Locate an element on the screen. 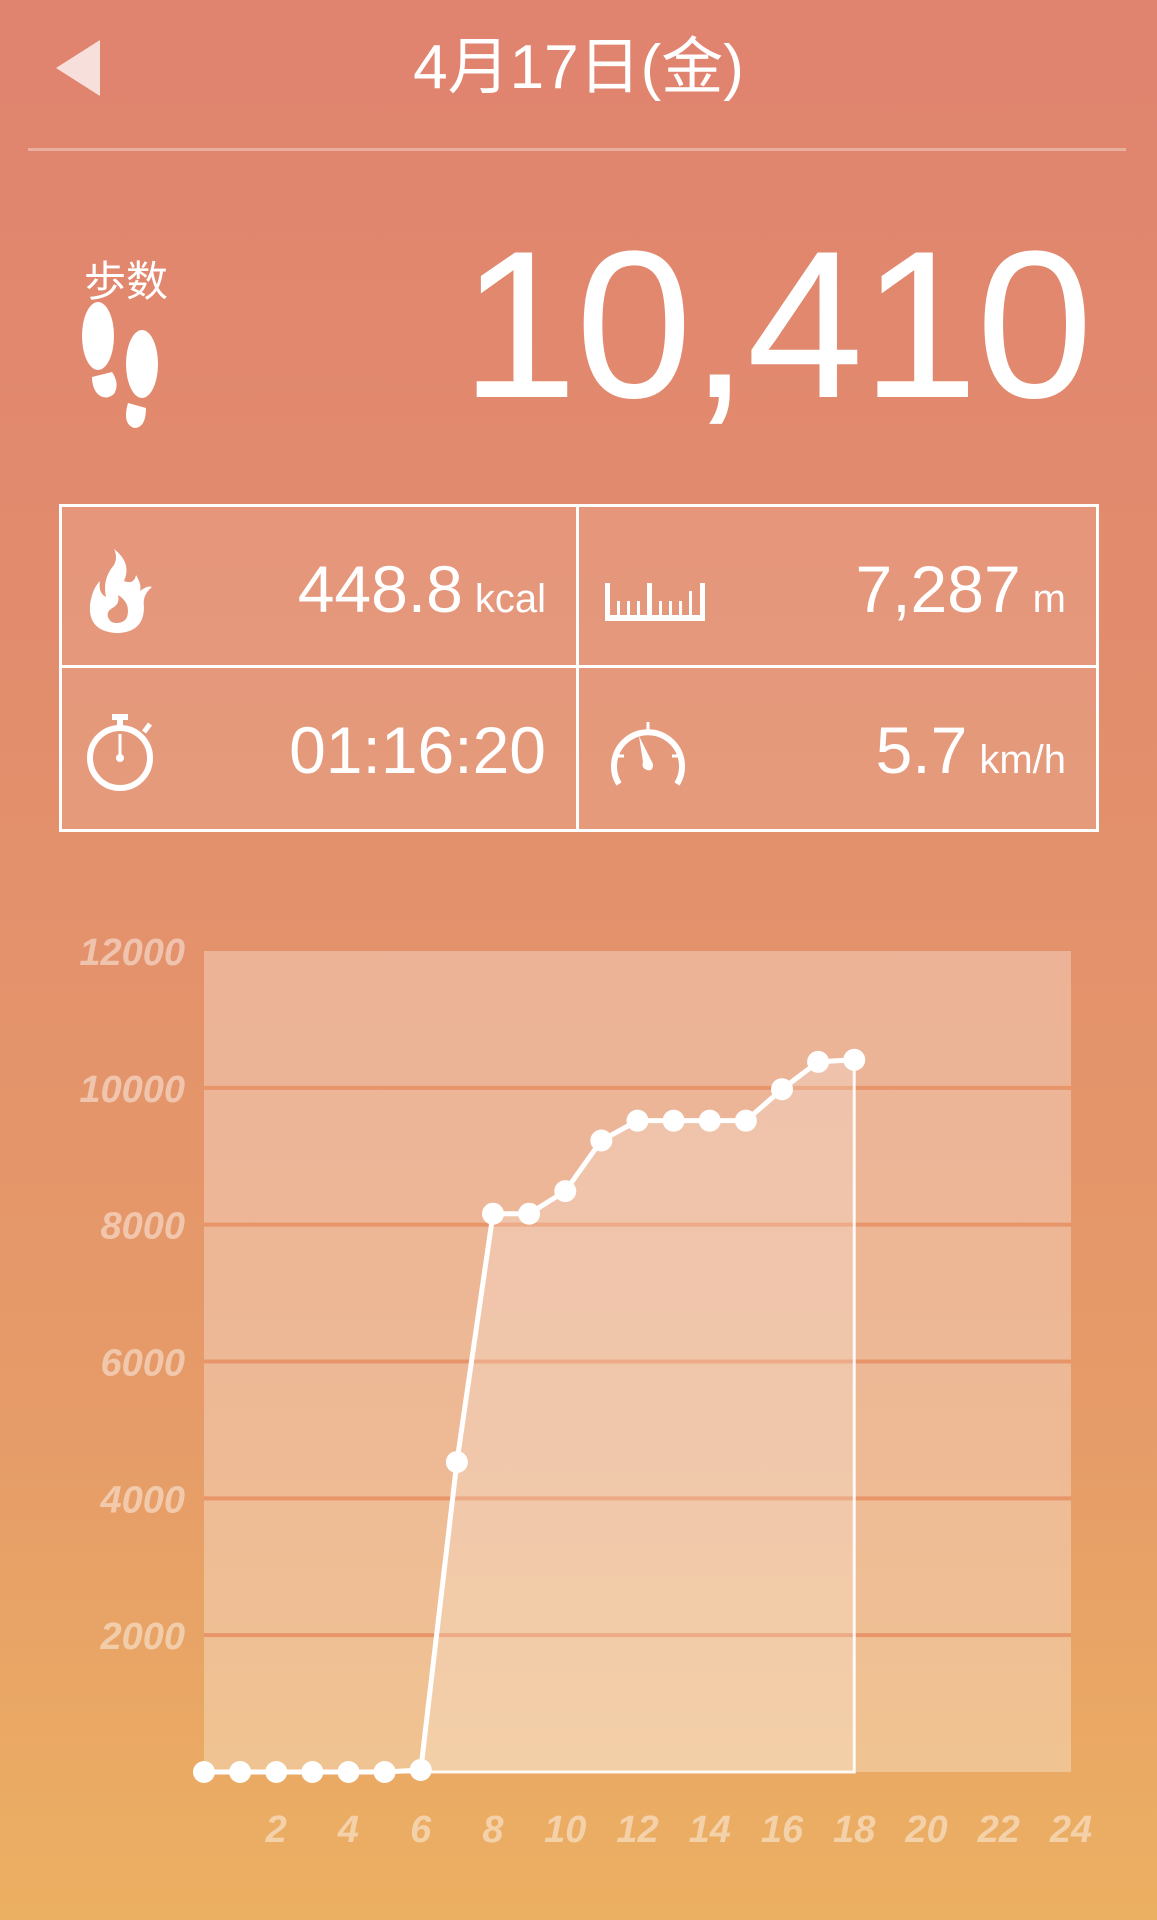 The width and height of the screenshot is (1157, 1920). y-tick-label: 2000 is located at coordinates (142, 1637).